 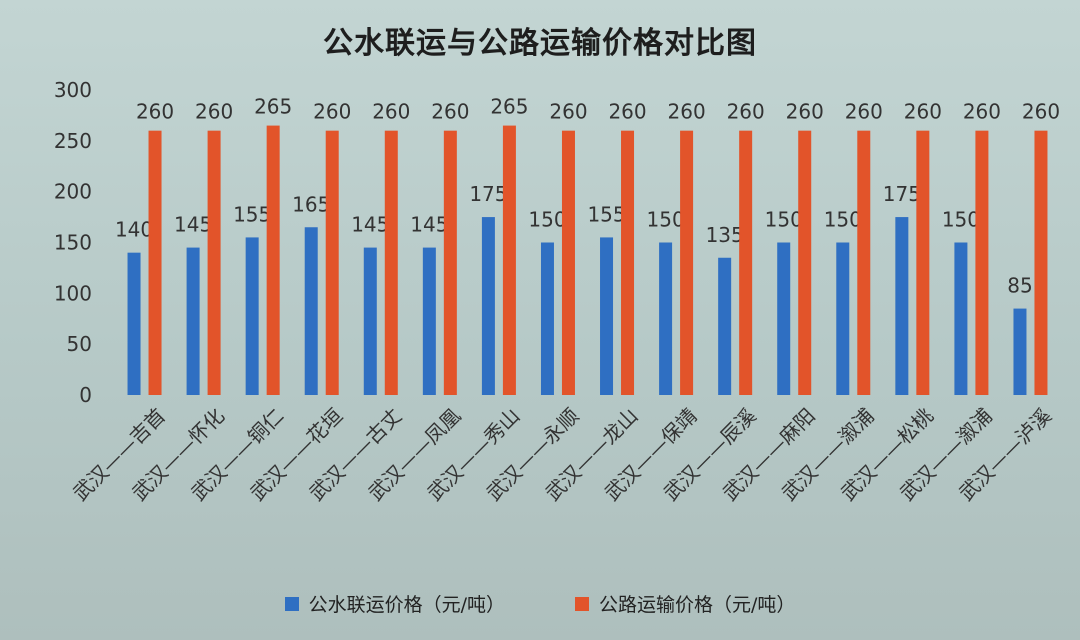 I want to click on data-label-water: 165, so click(x=311, y=204).